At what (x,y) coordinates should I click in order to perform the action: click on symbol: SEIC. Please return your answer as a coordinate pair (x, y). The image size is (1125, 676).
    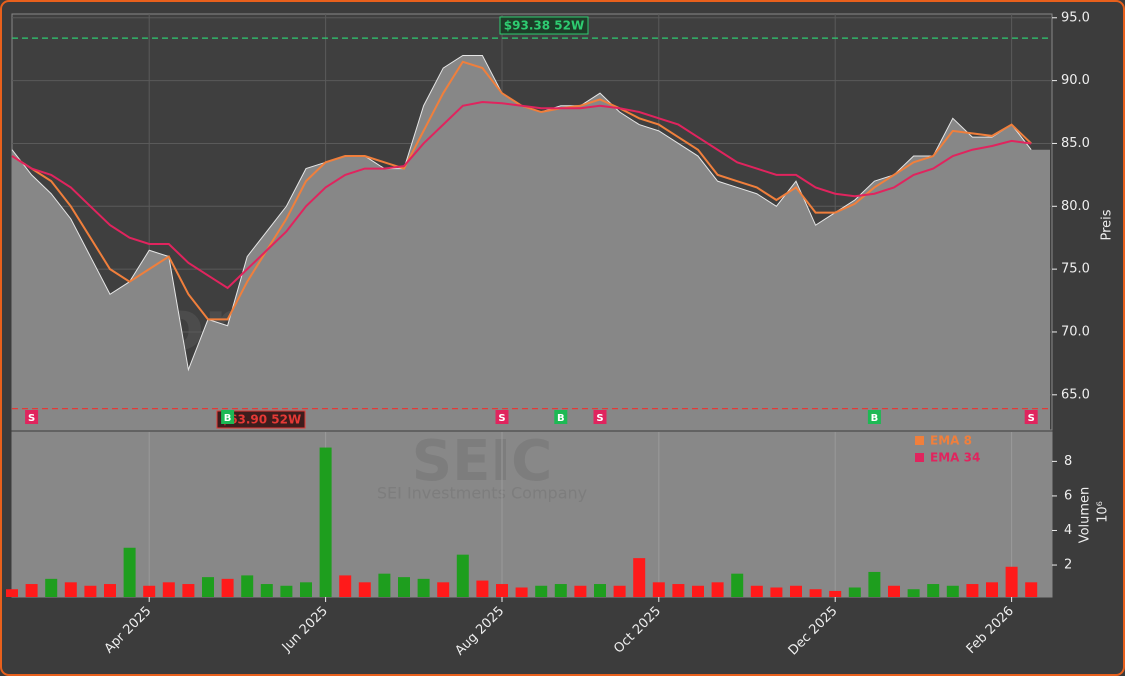
    Looking at the image, I should click on (482, 461).